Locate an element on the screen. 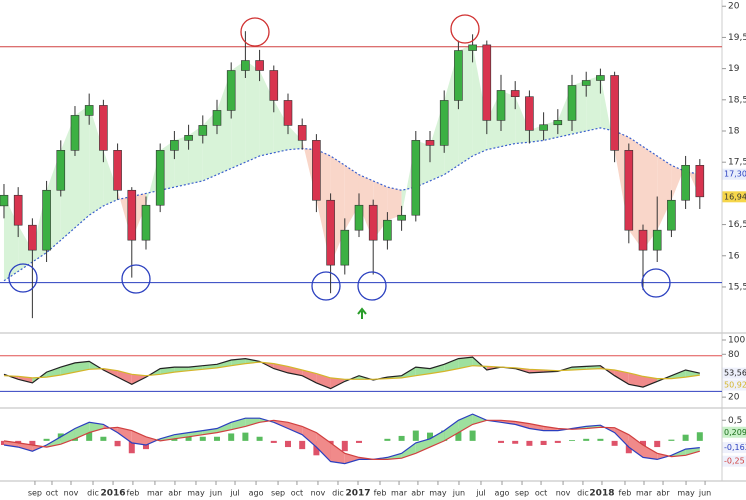  last-value-label: 50,929 is located at coordinates (735, 385).